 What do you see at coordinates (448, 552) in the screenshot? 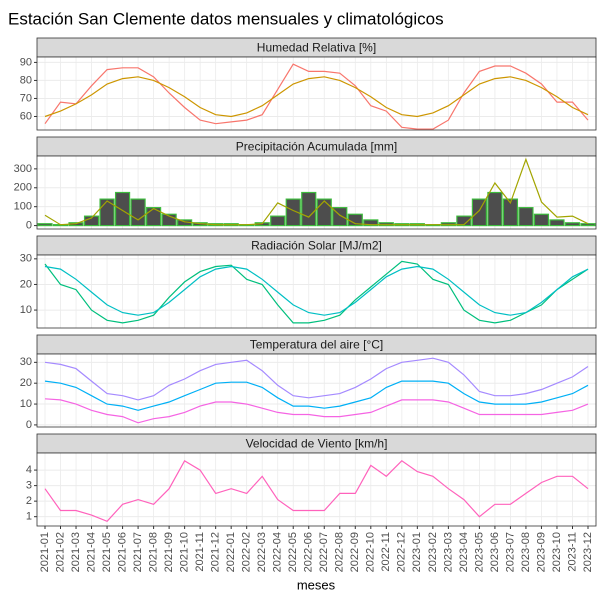
I see `x-tick-label: 2023-03` at bounding box center [448, 552].